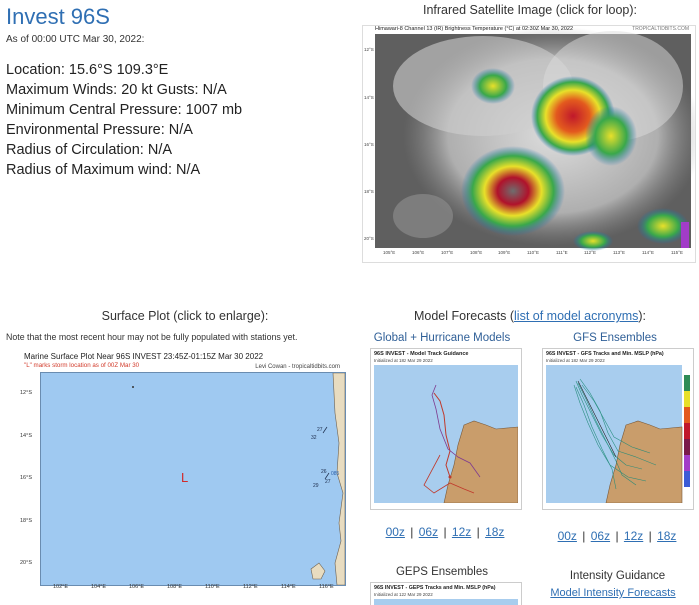  What do you see at coordinates (116, 90) in the screenshot?
I see `winds-text: Maximum Winds: 20 kt Gusts: N/A` at bounding box center [116, 90].